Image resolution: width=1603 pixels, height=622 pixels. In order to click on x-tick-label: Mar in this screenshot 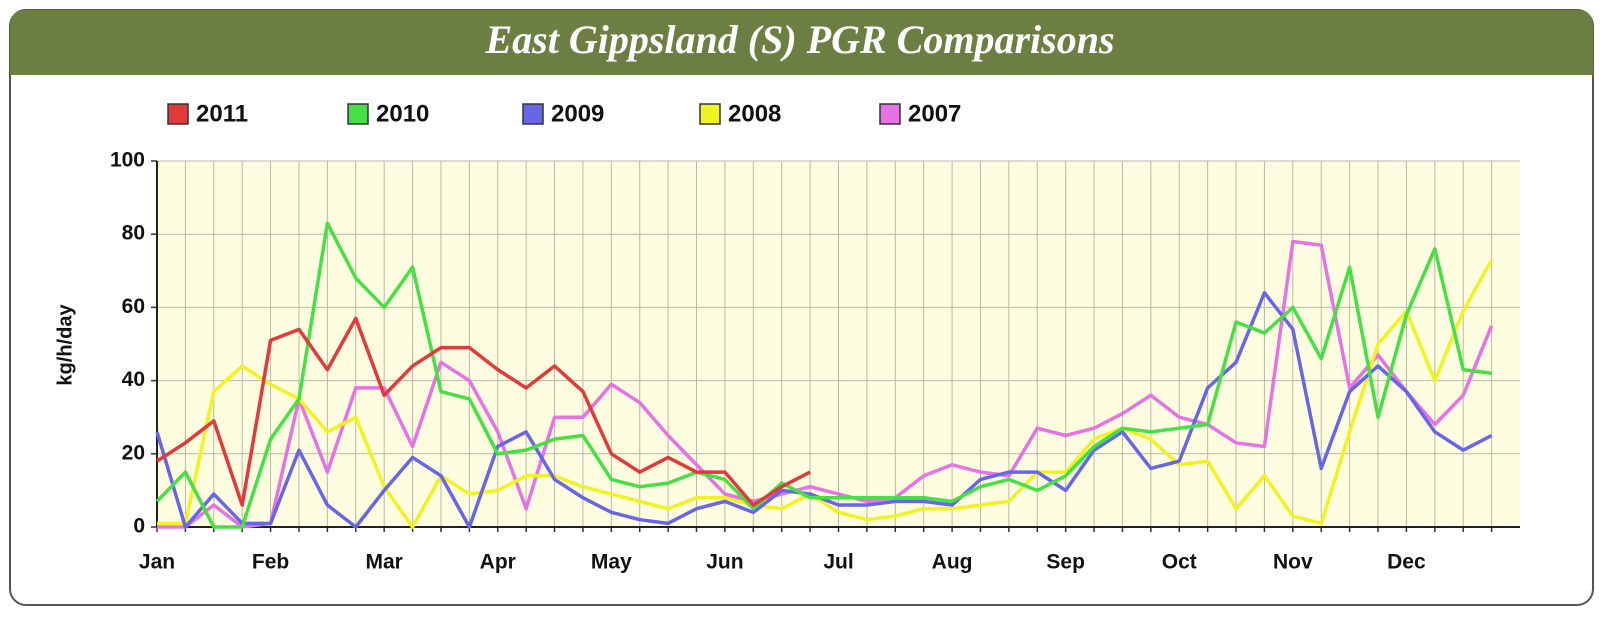, I will do `click(383, 562)`.